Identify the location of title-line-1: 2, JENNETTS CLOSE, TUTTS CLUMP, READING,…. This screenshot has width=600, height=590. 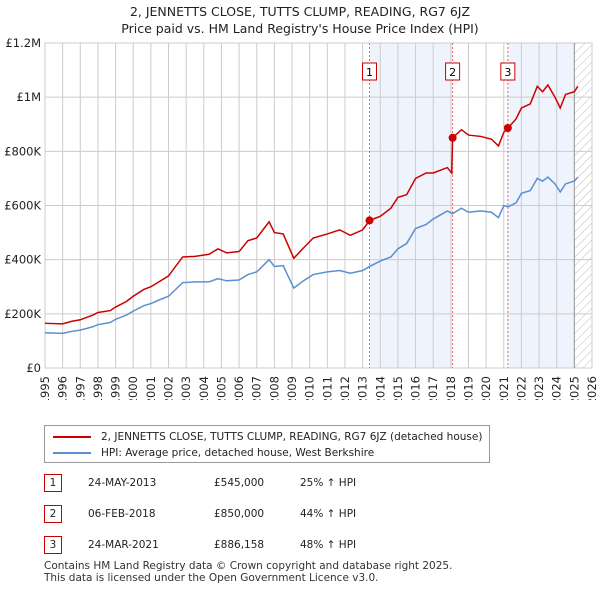
(300, 11).